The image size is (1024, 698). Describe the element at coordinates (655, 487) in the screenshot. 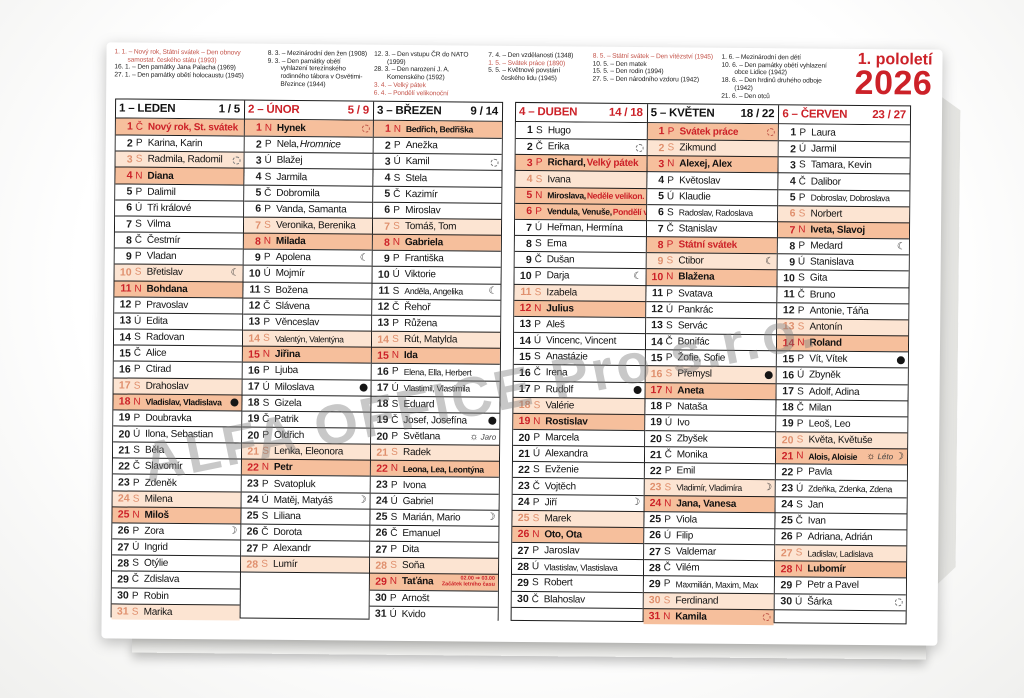

I see `day-number: 23` at that location.